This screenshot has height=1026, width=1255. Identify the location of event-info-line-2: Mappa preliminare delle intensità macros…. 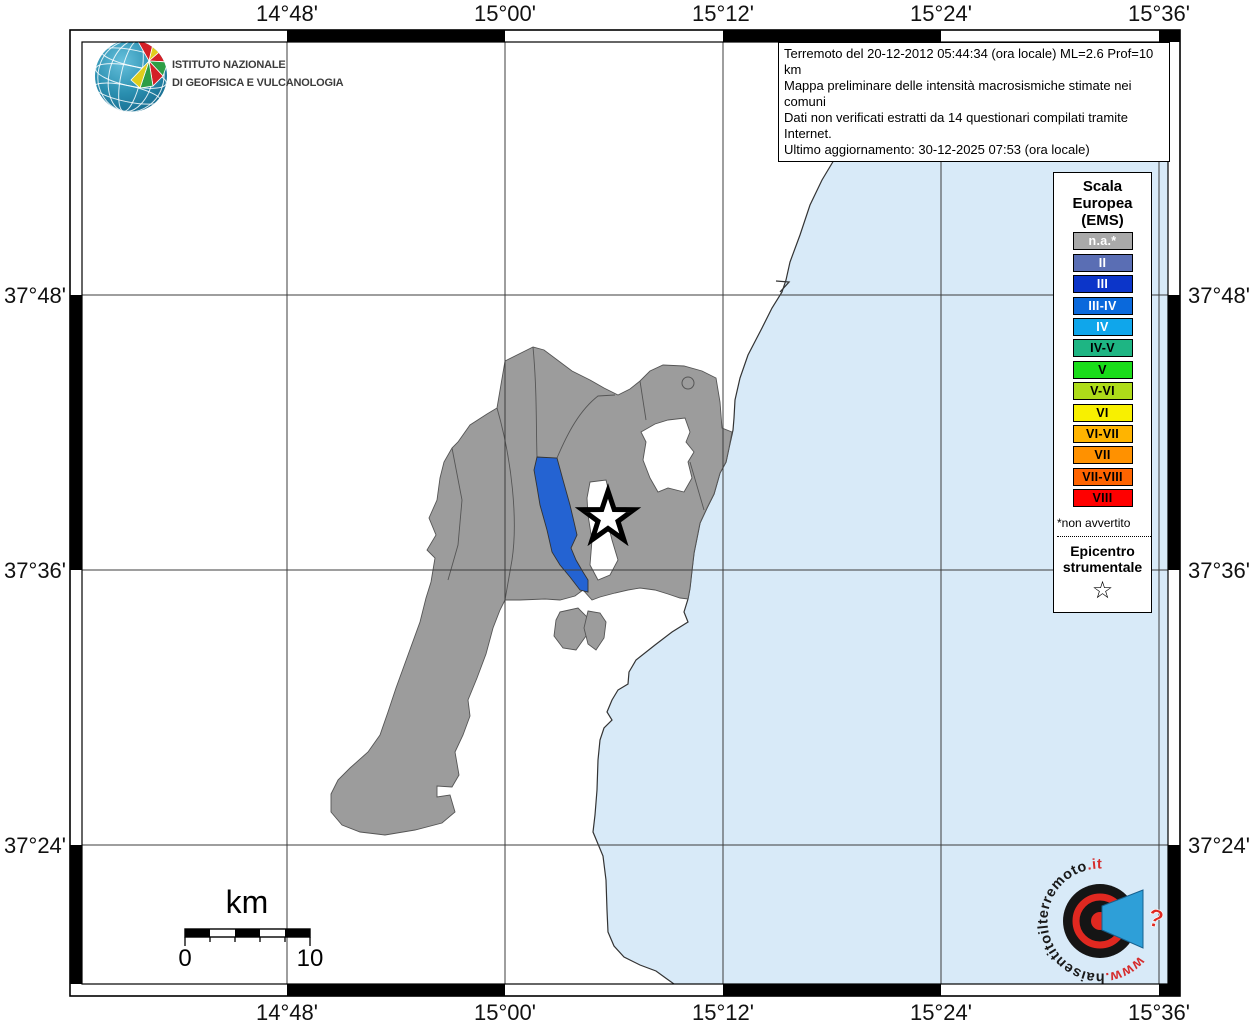
(958, 93).